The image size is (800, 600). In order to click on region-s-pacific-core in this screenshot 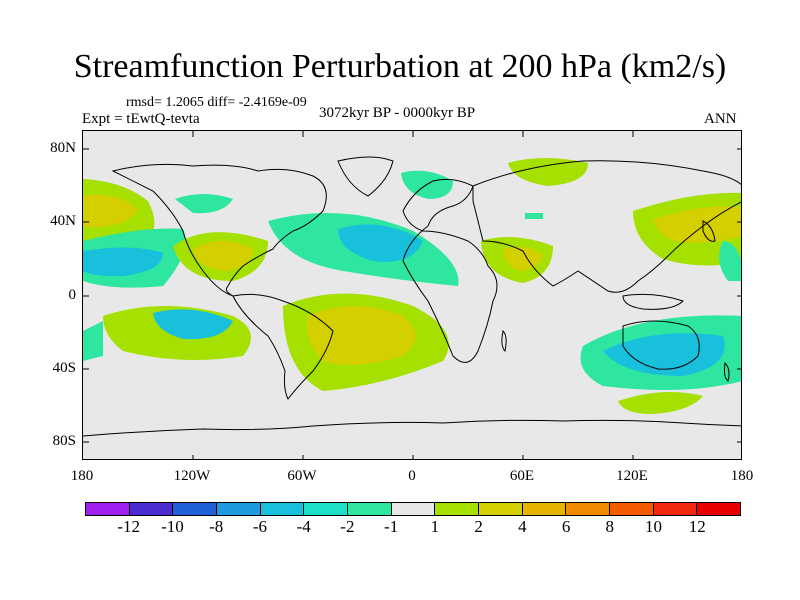, I will do `click(193, 324)`.